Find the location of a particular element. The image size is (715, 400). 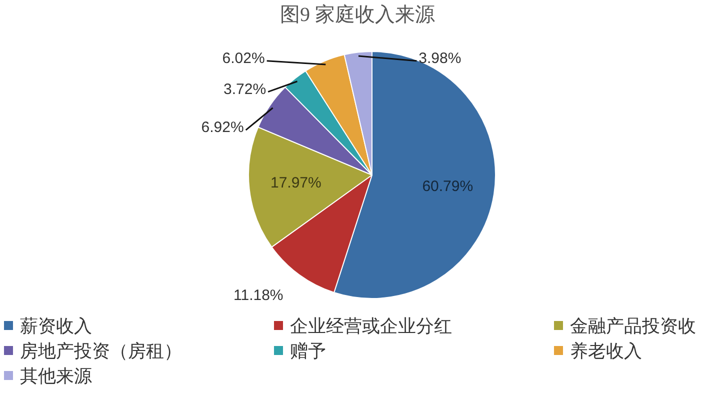

legend-label: 薪资收入 is located at coordinates (56, 326).